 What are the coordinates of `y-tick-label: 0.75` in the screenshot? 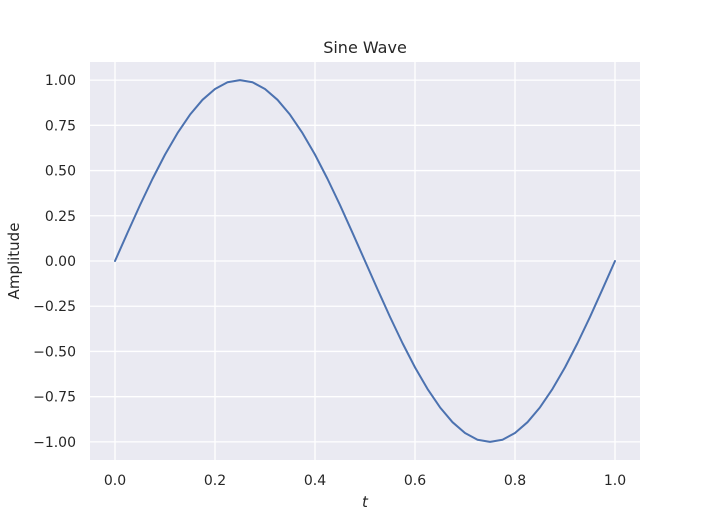 It's located at (60, 126).